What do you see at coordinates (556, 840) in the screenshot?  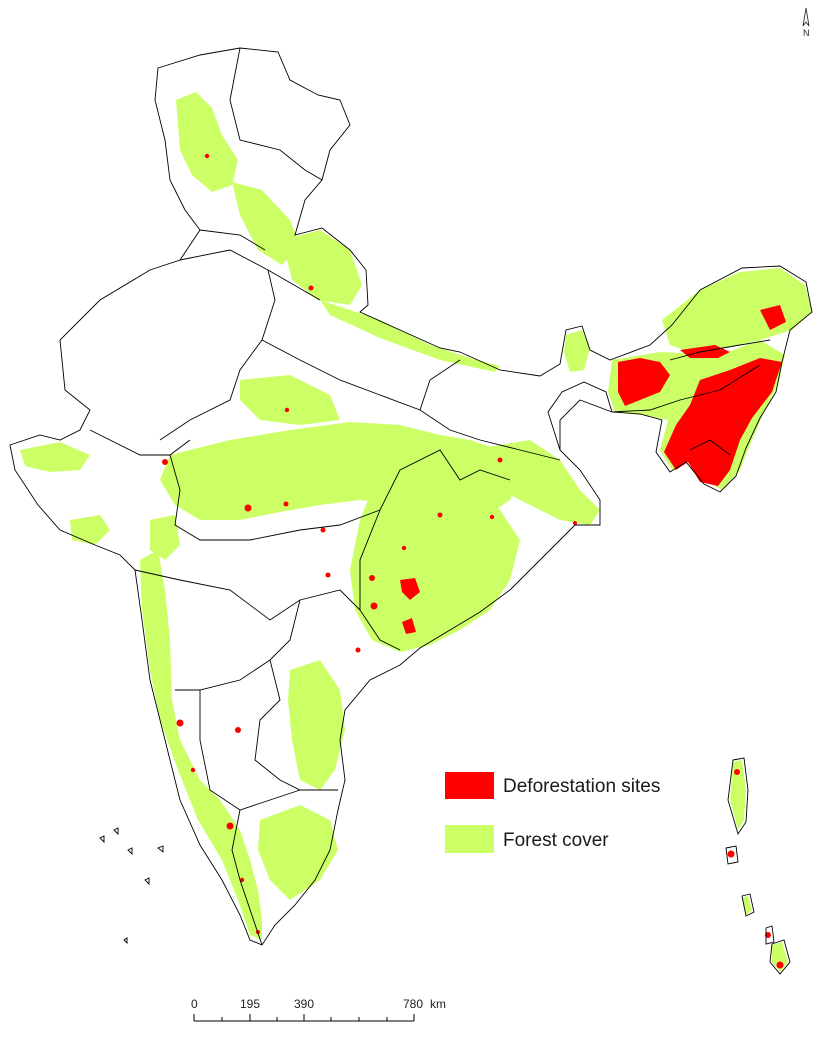 I see `legend-label-forest: Forest cover` at bounding box center [556, 840].